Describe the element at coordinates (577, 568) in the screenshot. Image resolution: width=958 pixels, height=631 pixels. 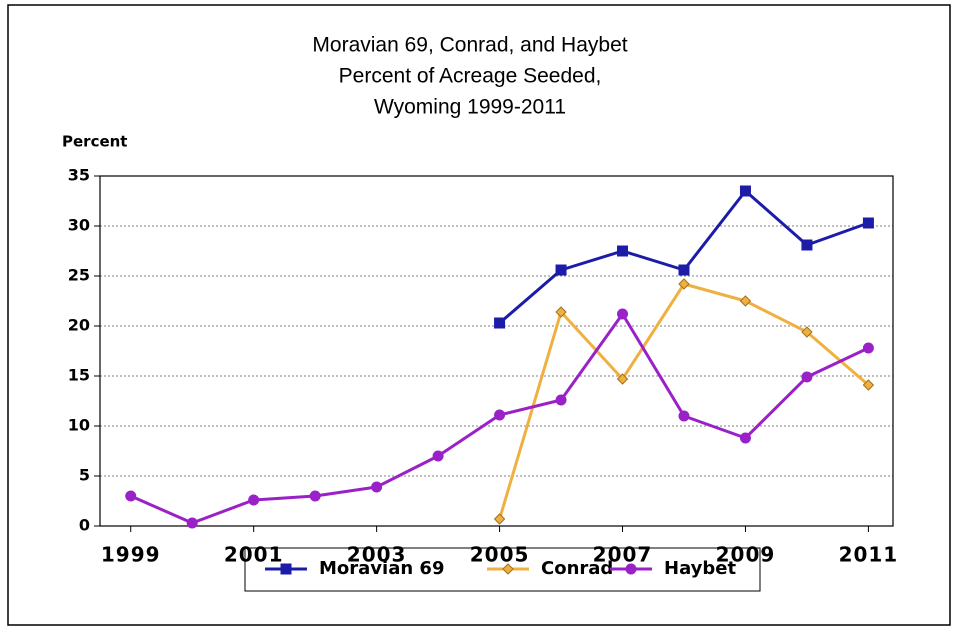
I see `legend-label: Conrad` at that location.